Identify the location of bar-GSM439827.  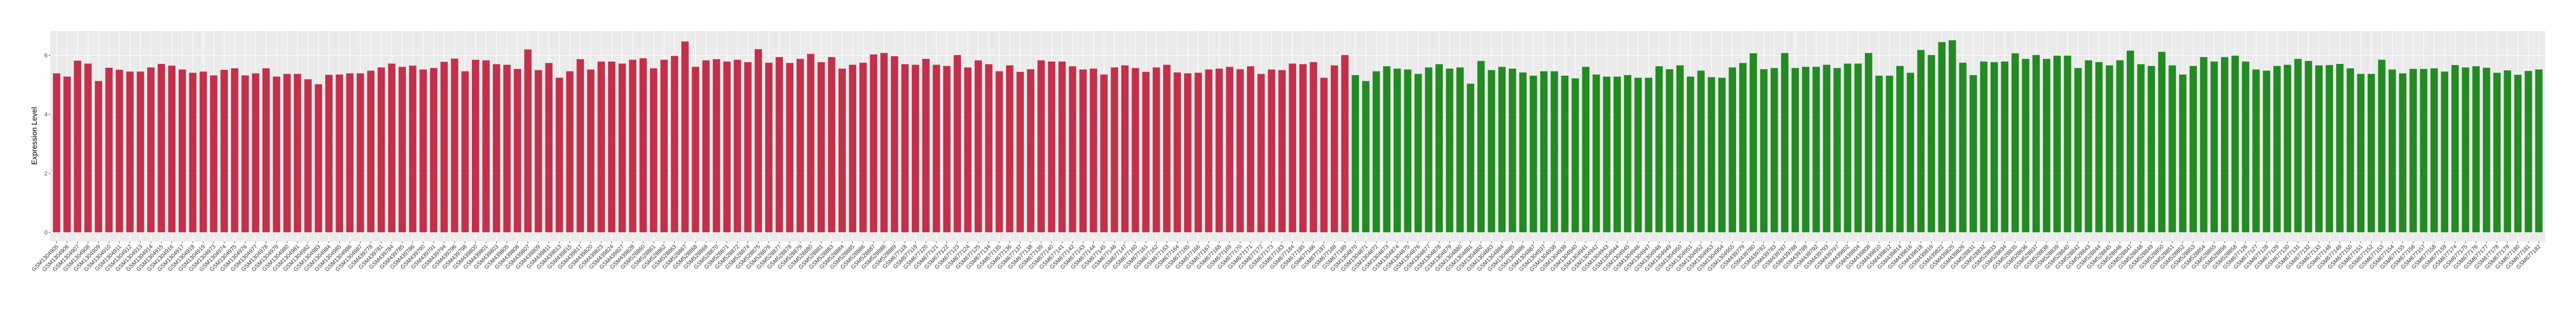
(622, 148).